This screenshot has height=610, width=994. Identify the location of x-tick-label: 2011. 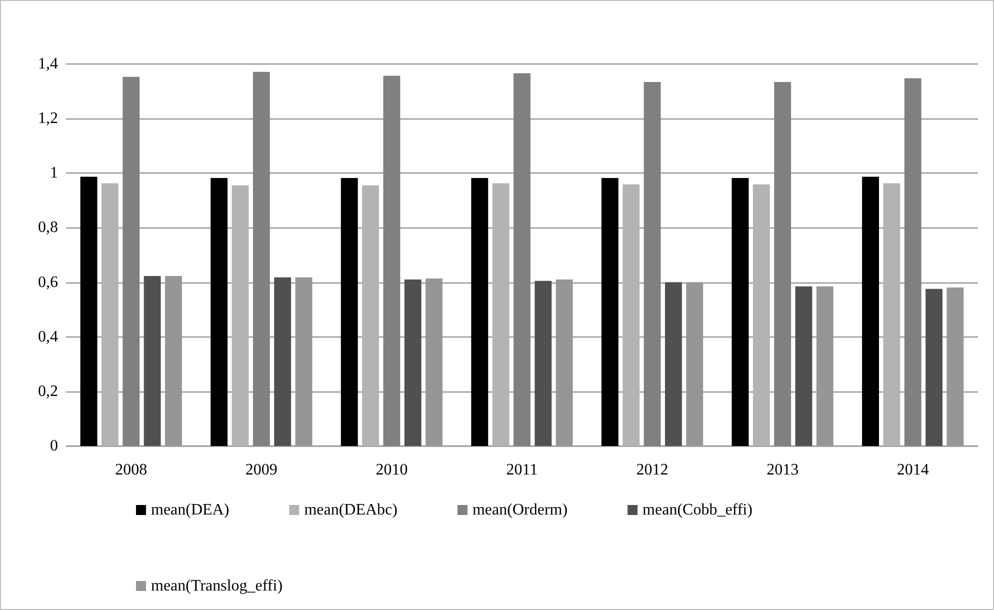
(522, 470).